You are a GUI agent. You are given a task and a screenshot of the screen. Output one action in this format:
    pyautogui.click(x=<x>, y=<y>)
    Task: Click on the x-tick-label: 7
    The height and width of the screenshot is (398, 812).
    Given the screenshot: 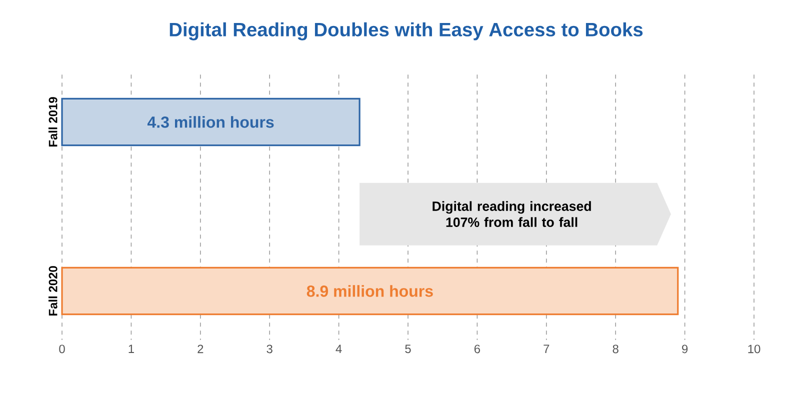 What is the action you would take?
    pyautogui.click(x=547, y=348)
    